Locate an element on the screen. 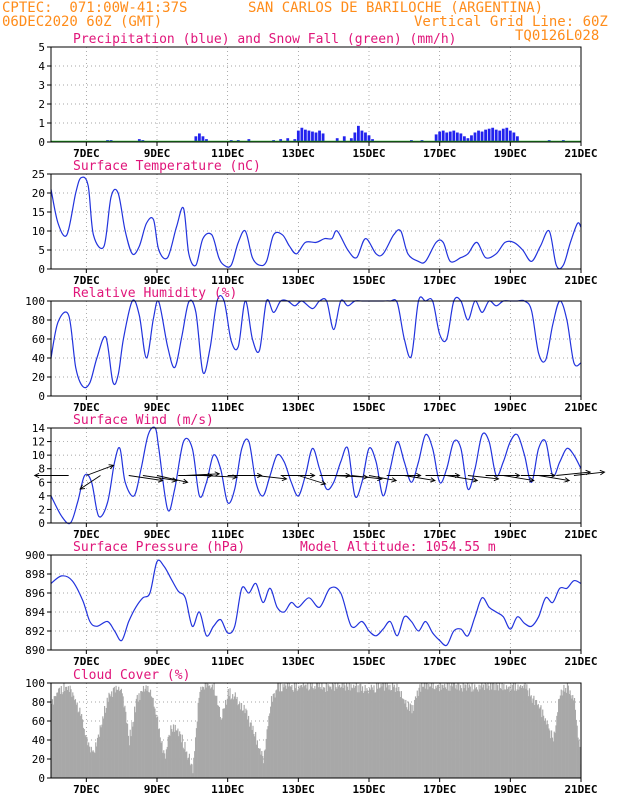  x-tick-label: 19DEC is located at coordinates (510, 534).